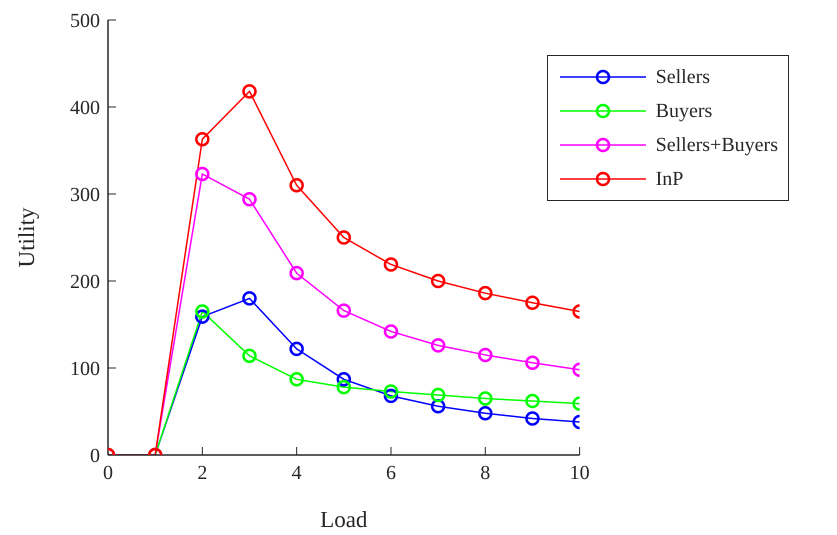 This screenshot has height=535, width=837. Describe the element at coordinates (391, 473) in the screenshot. I see `x-tick-label: 6` at that location.